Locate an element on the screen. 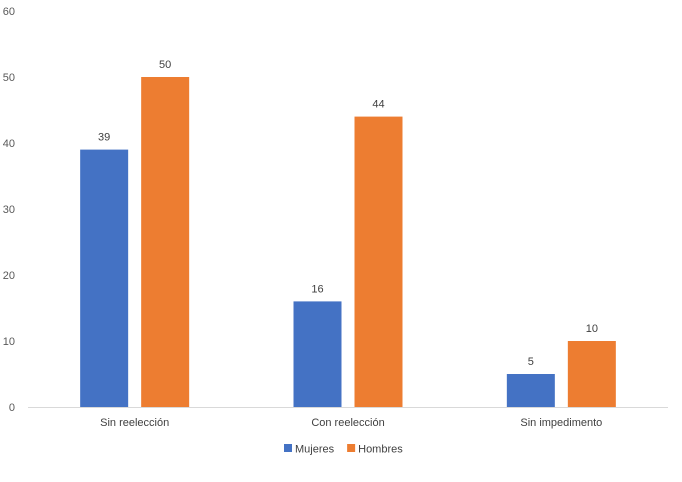 This screenshot has height=482, width=682. data-label: 16 is located at coordinates (317, 289).